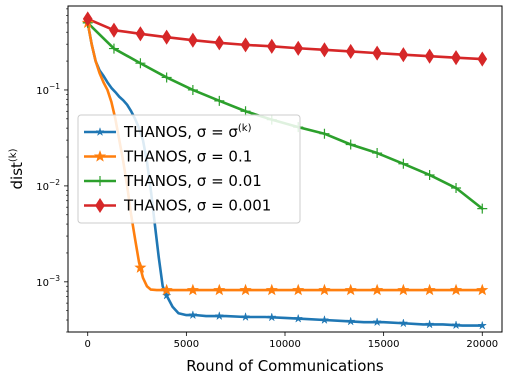  I want to click on legend-box, so click(189, 169).